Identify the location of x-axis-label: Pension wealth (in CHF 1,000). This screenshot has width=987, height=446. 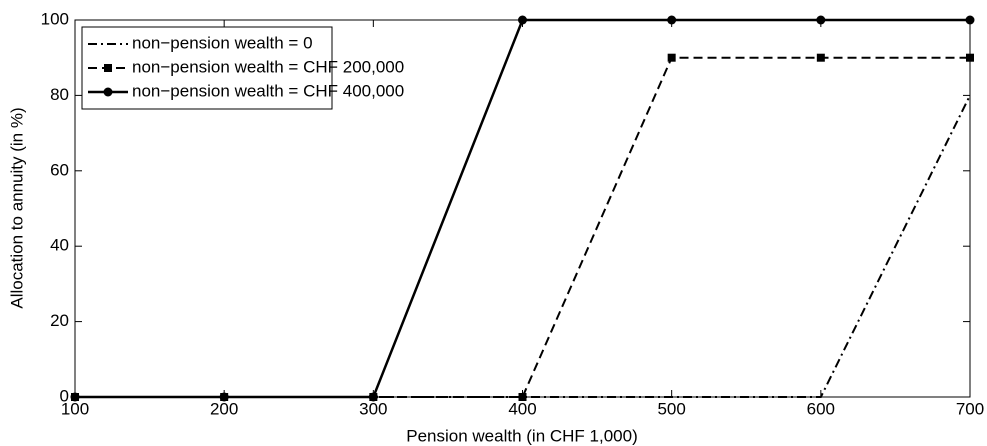
(522, 435).